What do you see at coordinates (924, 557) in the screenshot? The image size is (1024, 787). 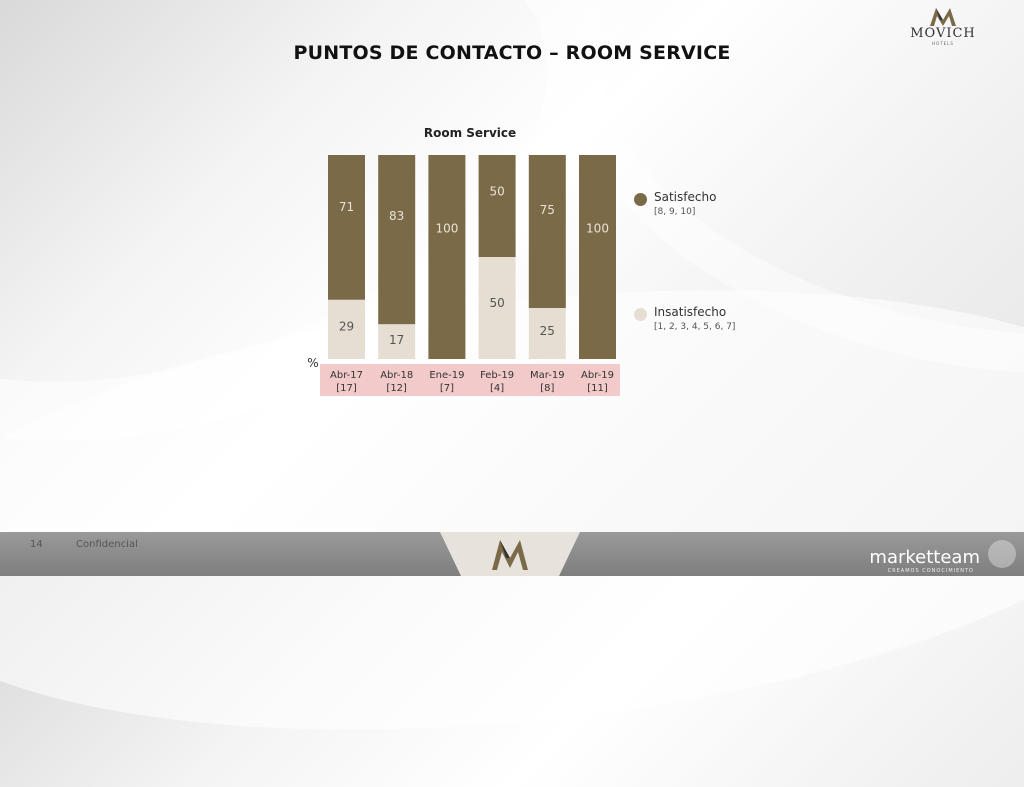 I see `marketteam-logo: marketteam` at bounding box center [924, 557].